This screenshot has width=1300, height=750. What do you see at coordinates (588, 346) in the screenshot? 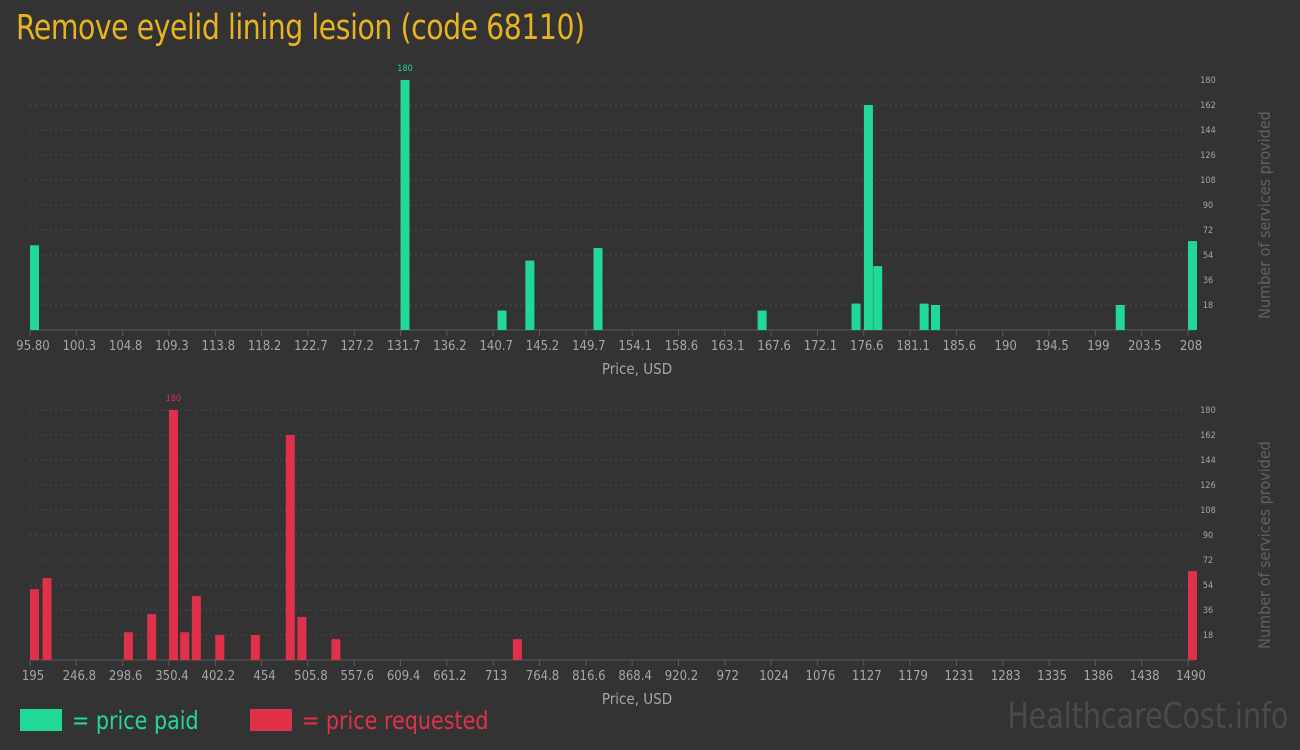
I see `x-tick-label: 149.7` at bounding box center [588, 346].